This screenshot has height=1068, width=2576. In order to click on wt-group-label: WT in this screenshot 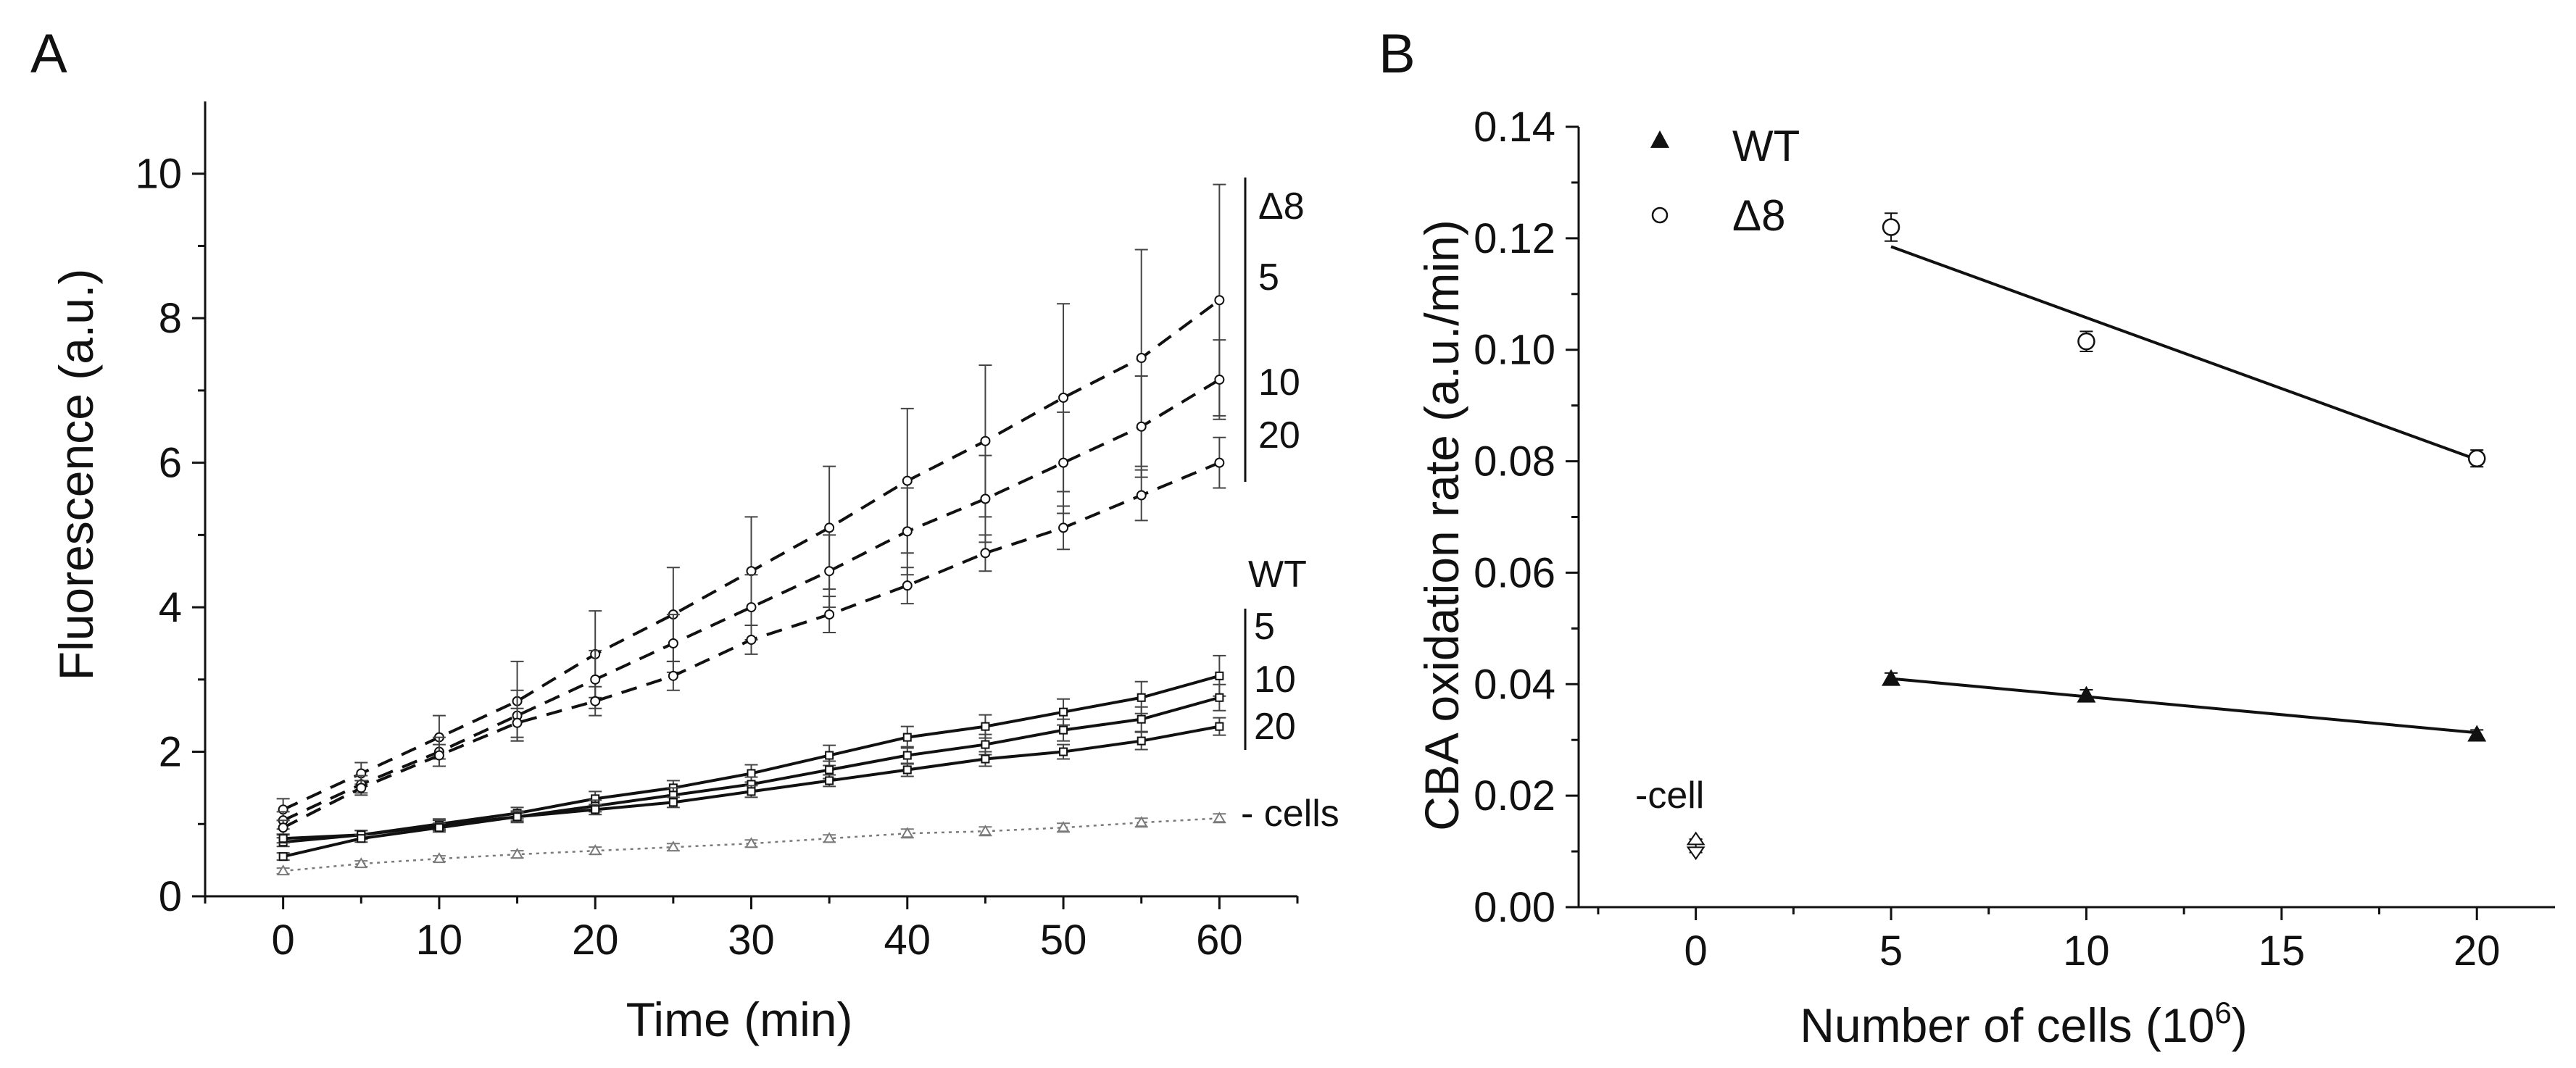, I will do `click(1277, 575)`.